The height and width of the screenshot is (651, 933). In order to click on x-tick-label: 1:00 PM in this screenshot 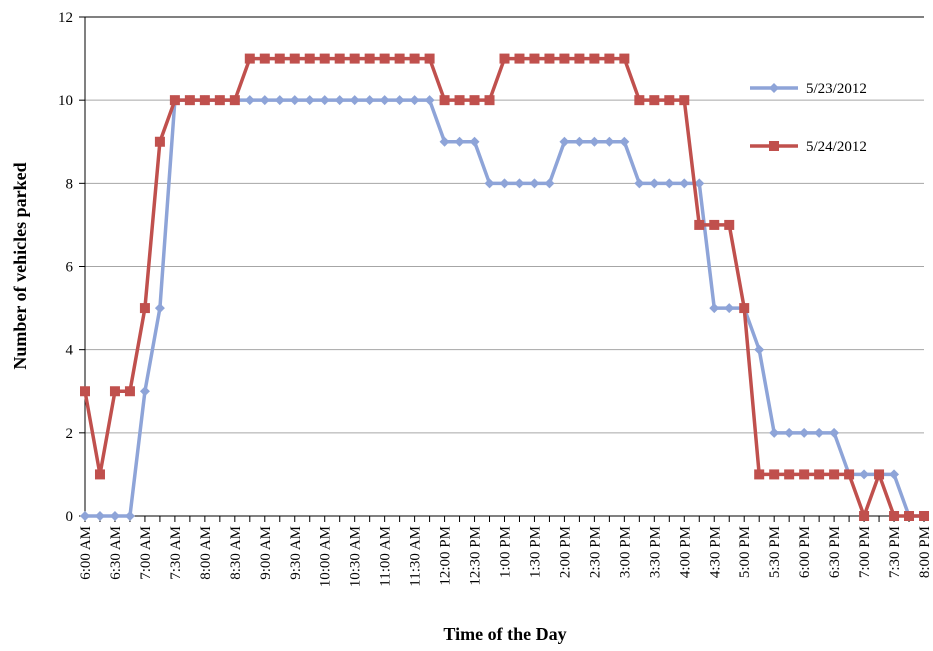, I will do `click(506, 552)`.